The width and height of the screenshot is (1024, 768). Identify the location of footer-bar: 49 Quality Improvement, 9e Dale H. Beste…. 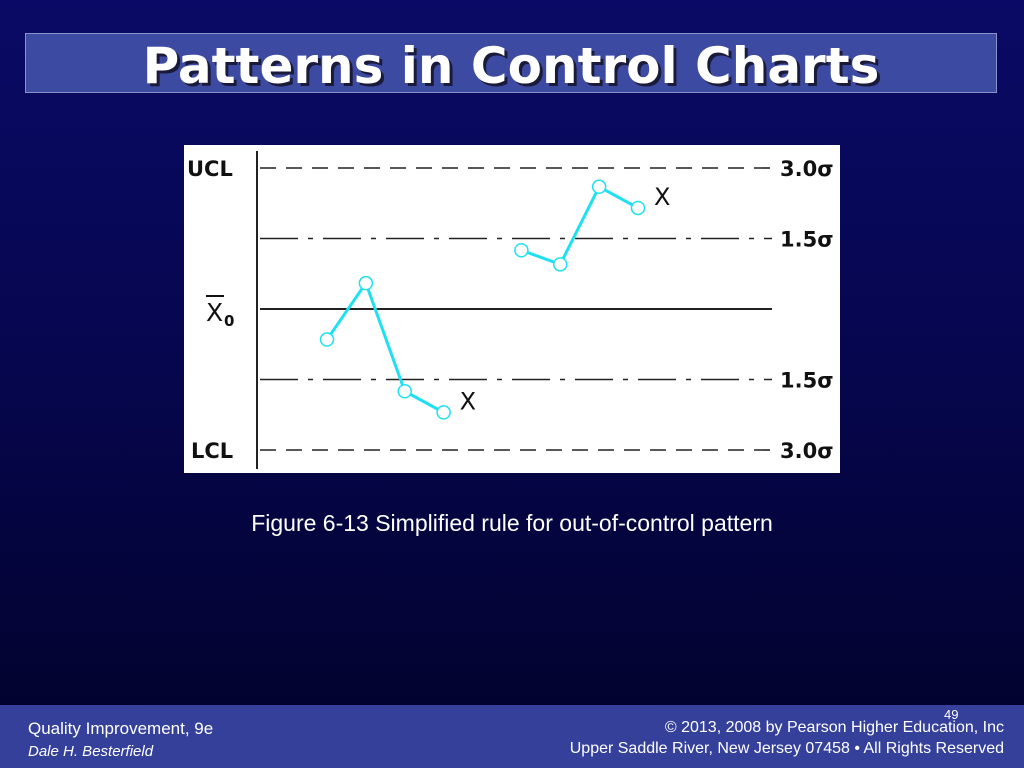
(512, 736).